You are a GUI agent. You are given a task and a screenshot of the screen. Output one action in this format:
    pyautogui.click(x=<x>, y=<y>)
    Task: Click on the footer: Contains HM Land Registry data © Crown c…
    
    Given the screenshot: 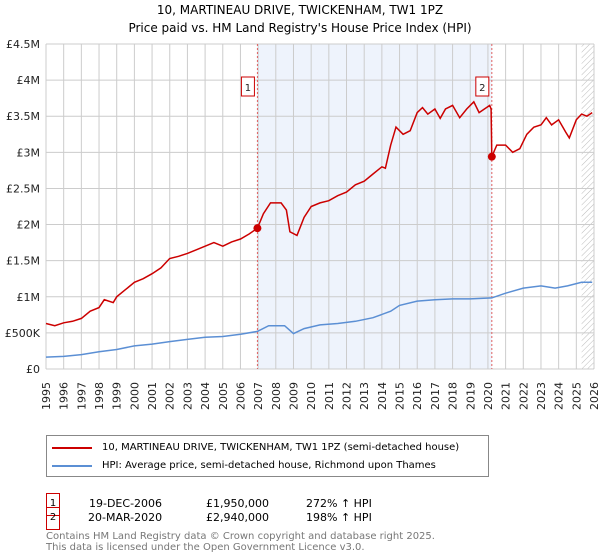 What is the action you would take?
    pyautogui.click(x=240, y=542)
    